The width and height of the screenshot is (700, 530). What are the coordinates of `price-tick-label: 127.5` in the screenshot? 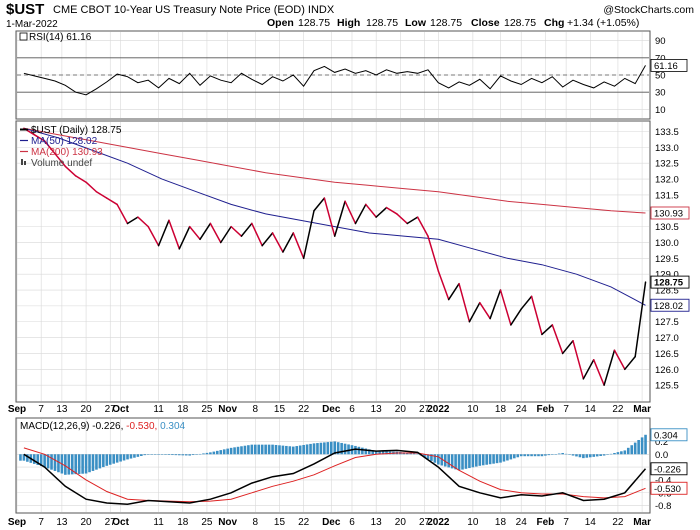 It's located at (667, 322).